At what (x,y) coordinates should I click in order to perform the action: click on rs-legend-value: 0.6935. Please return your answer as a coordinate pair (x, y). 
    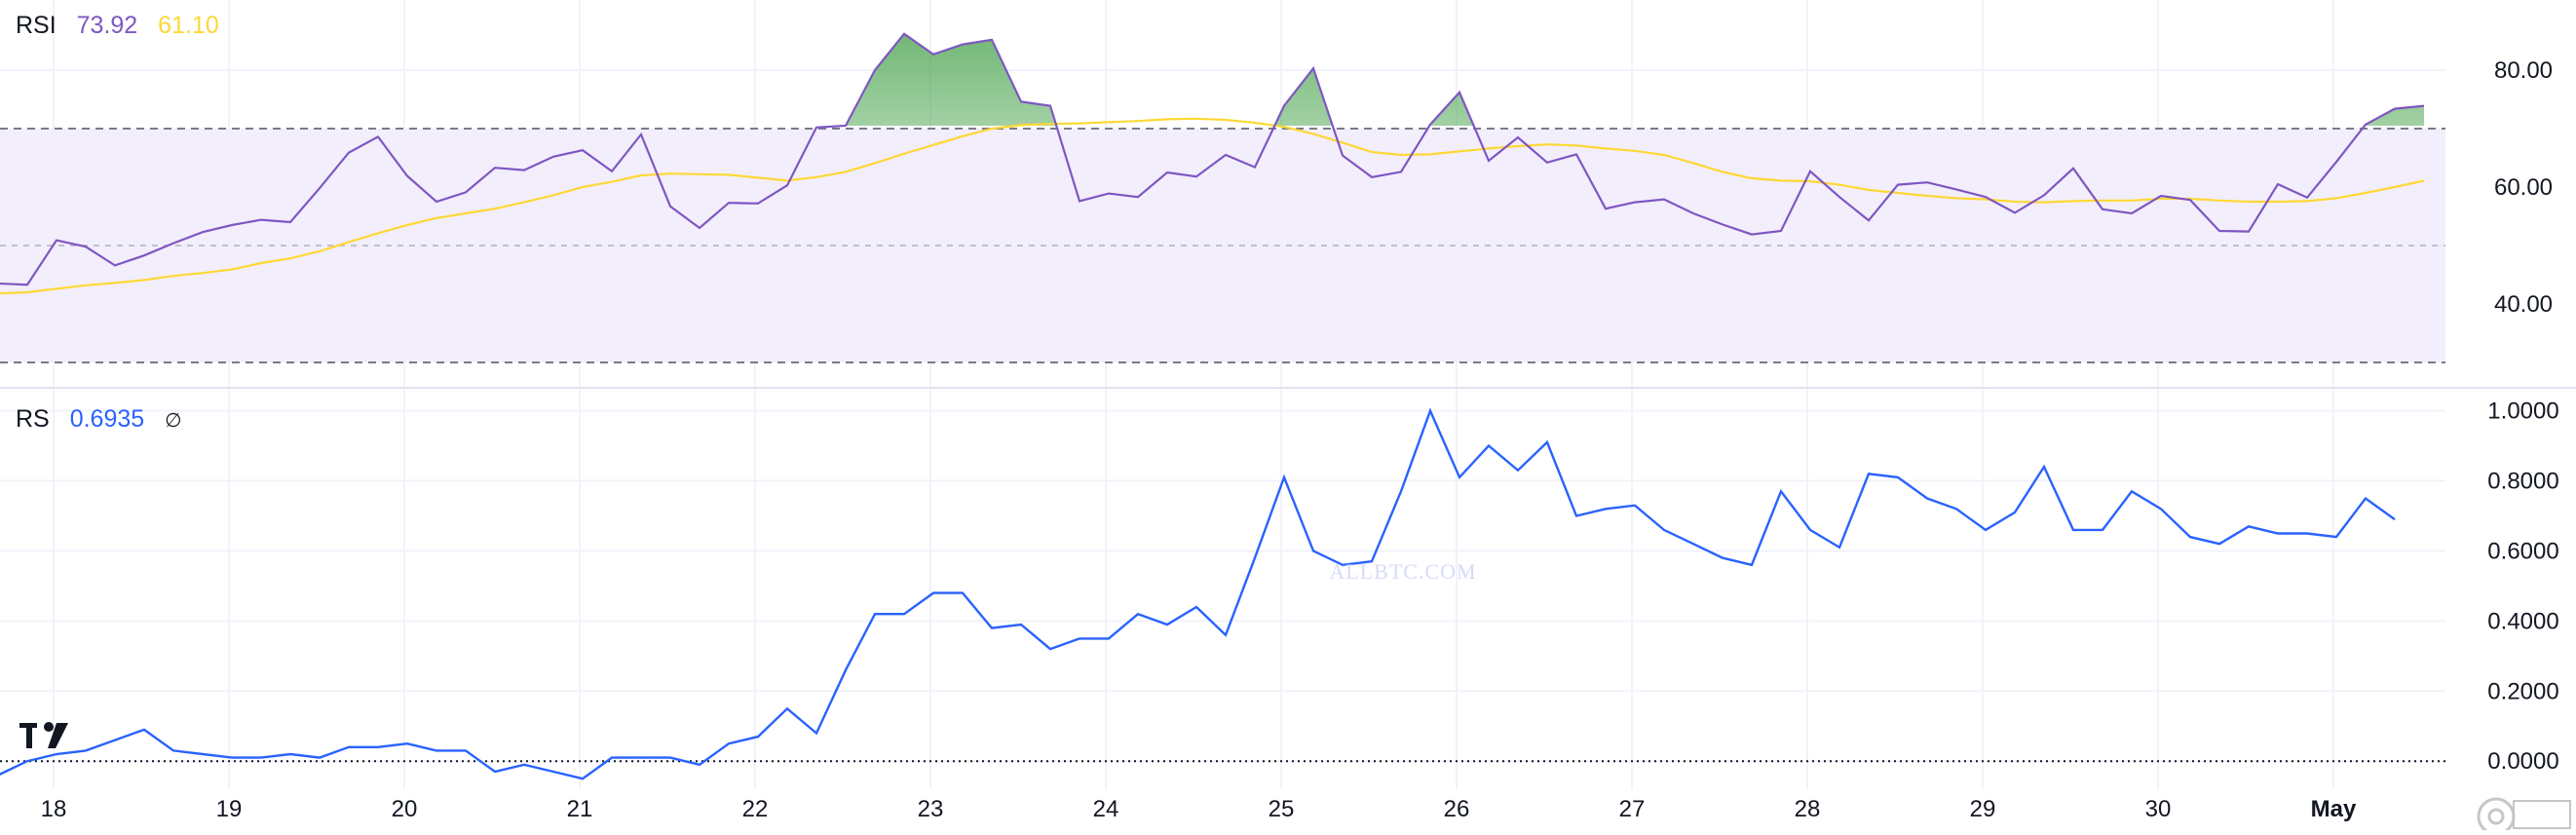
    Looking at the image, I should click on (107, 419).